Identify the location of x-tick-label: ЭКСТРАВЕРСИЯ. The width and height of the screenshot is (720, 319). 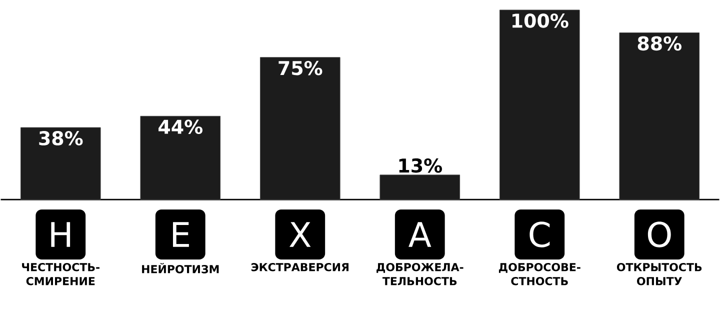
(299, 267).